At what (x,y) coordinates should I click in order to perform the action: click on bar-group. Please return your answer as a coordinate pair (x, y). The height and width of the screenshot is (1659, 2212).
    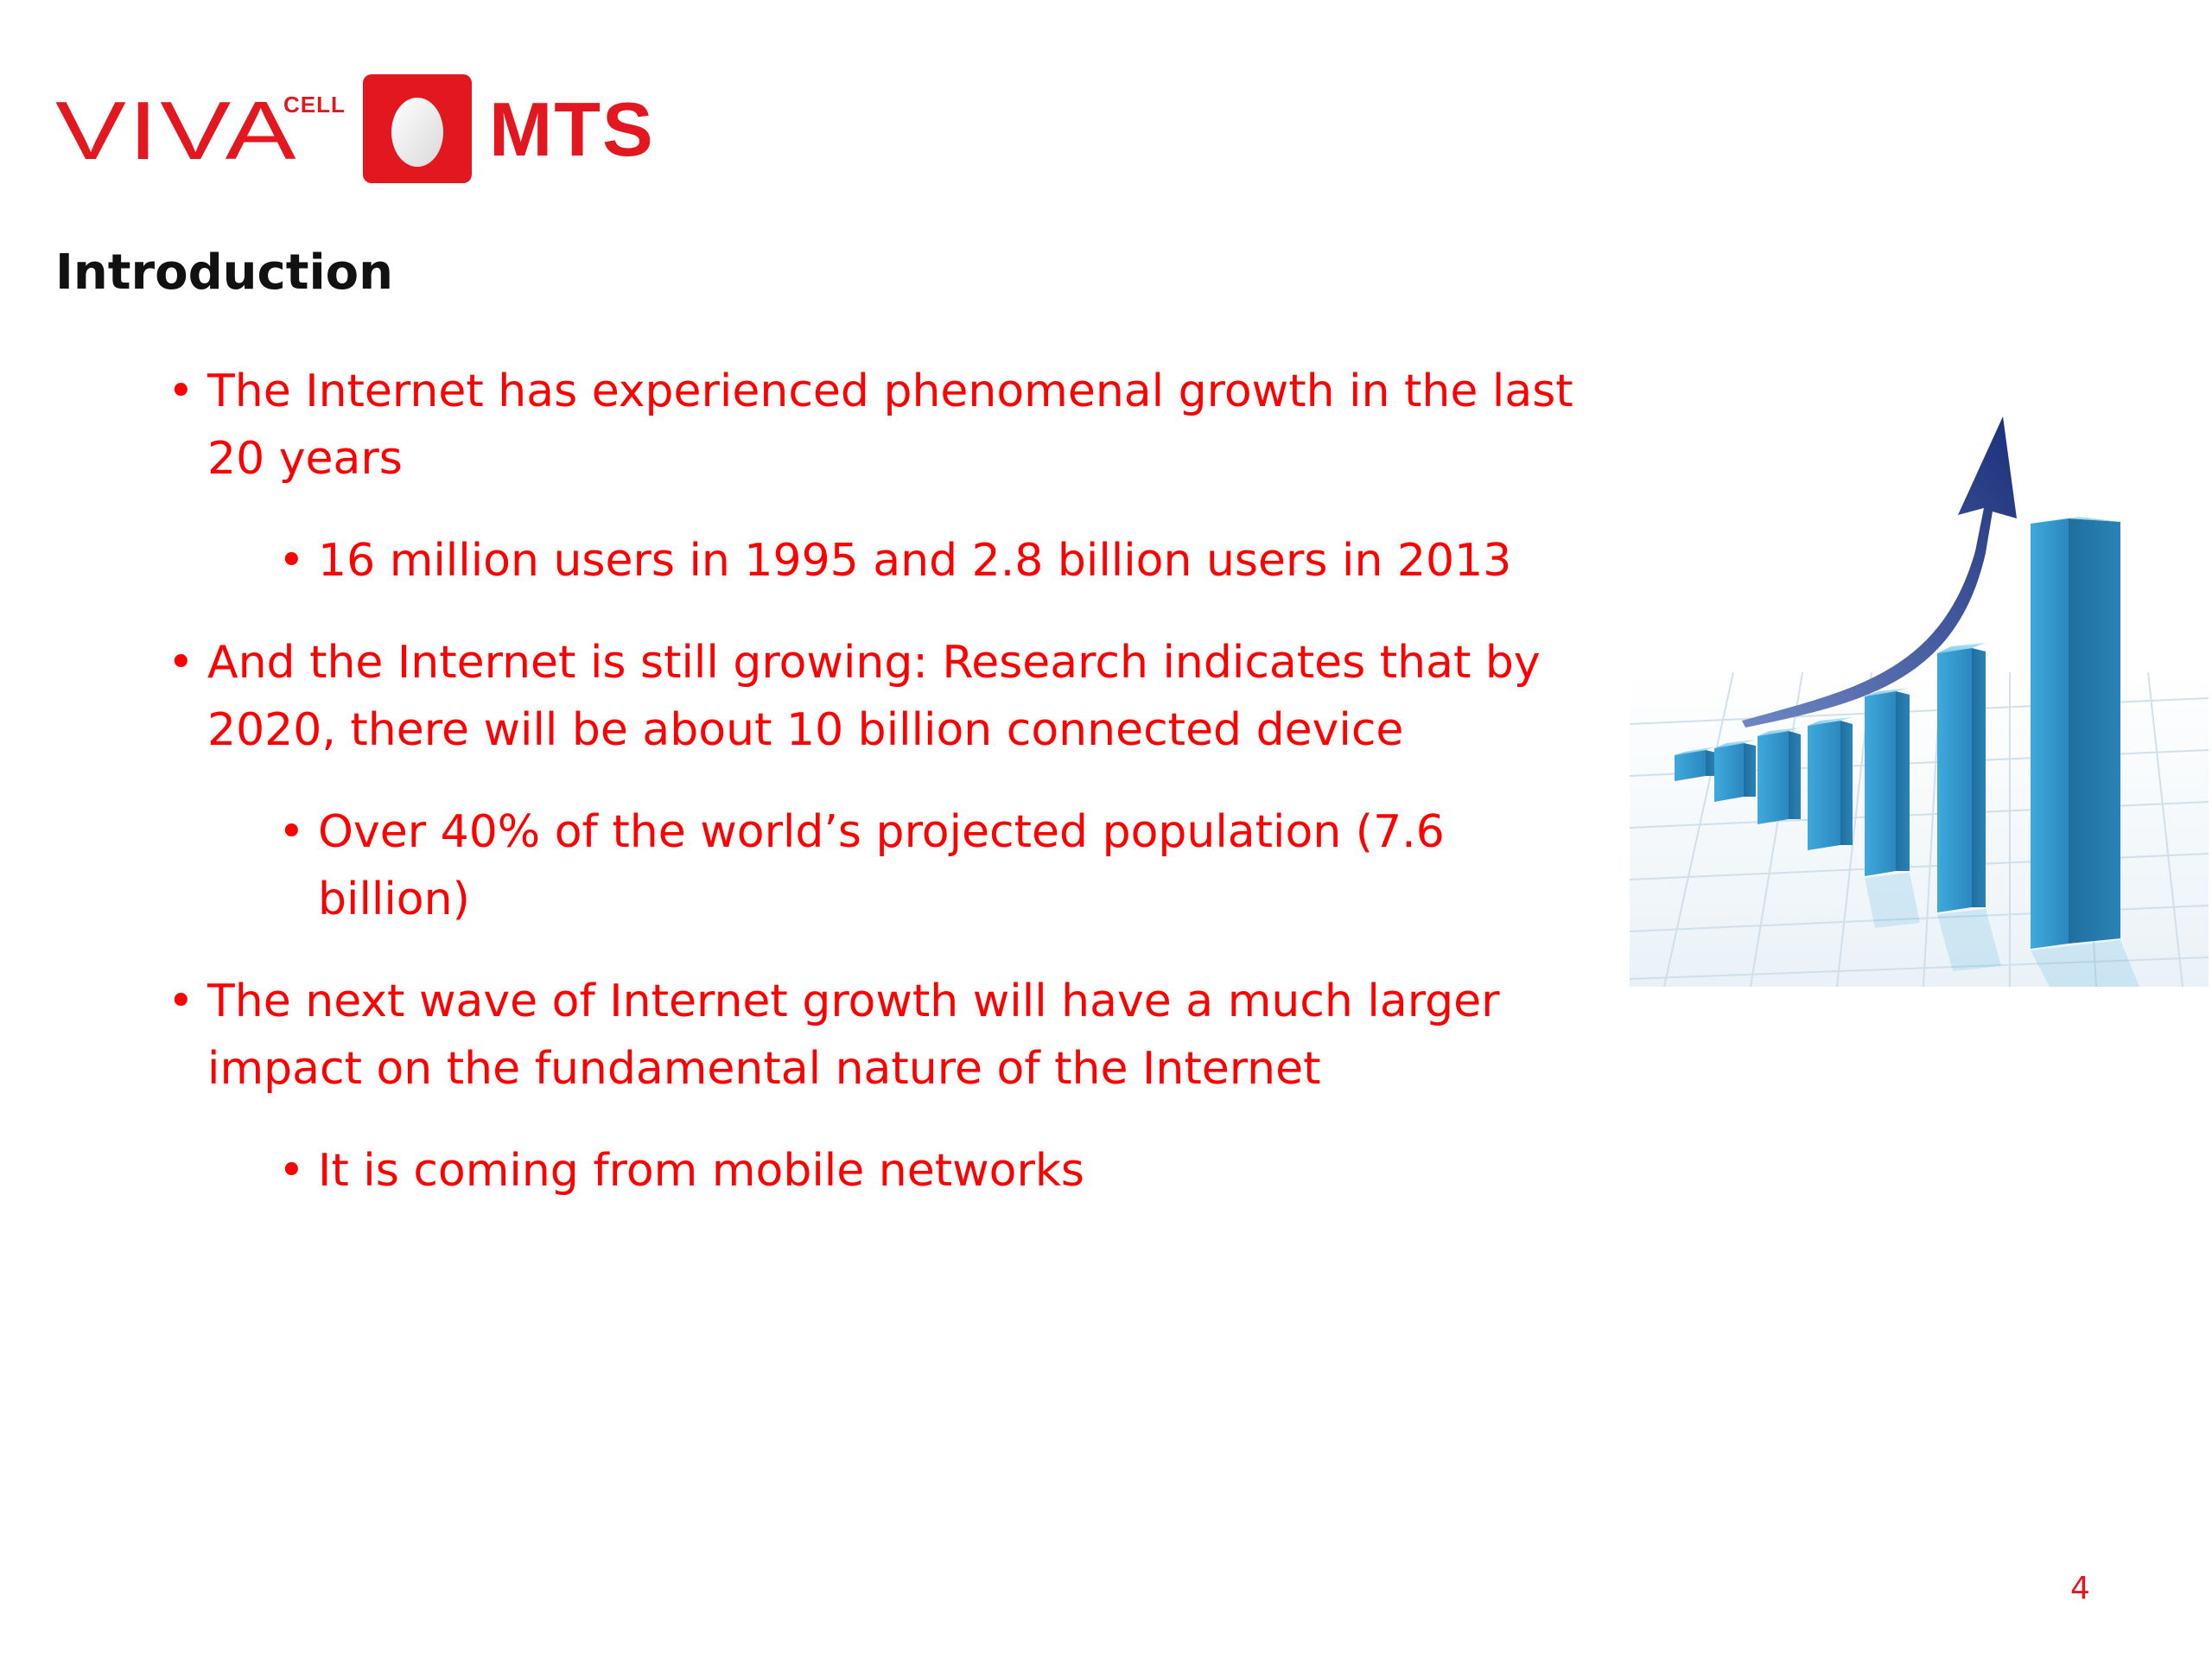
    Looking at the image, I should click on (1897, 733).